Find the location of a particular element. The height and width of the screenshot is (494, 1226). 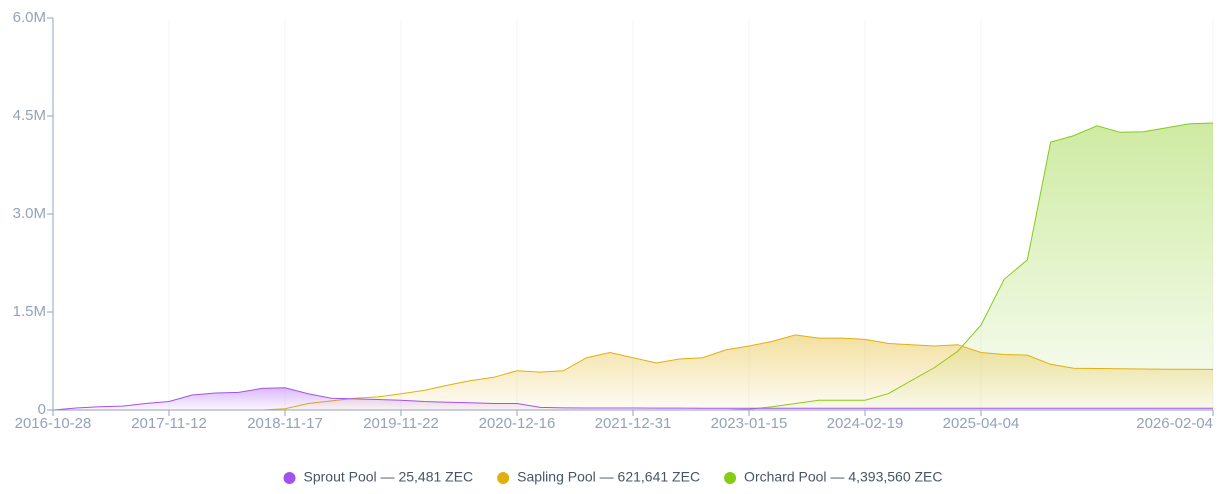

x-tick-label: 2018-11-17 is located at coordinates (285, 423).